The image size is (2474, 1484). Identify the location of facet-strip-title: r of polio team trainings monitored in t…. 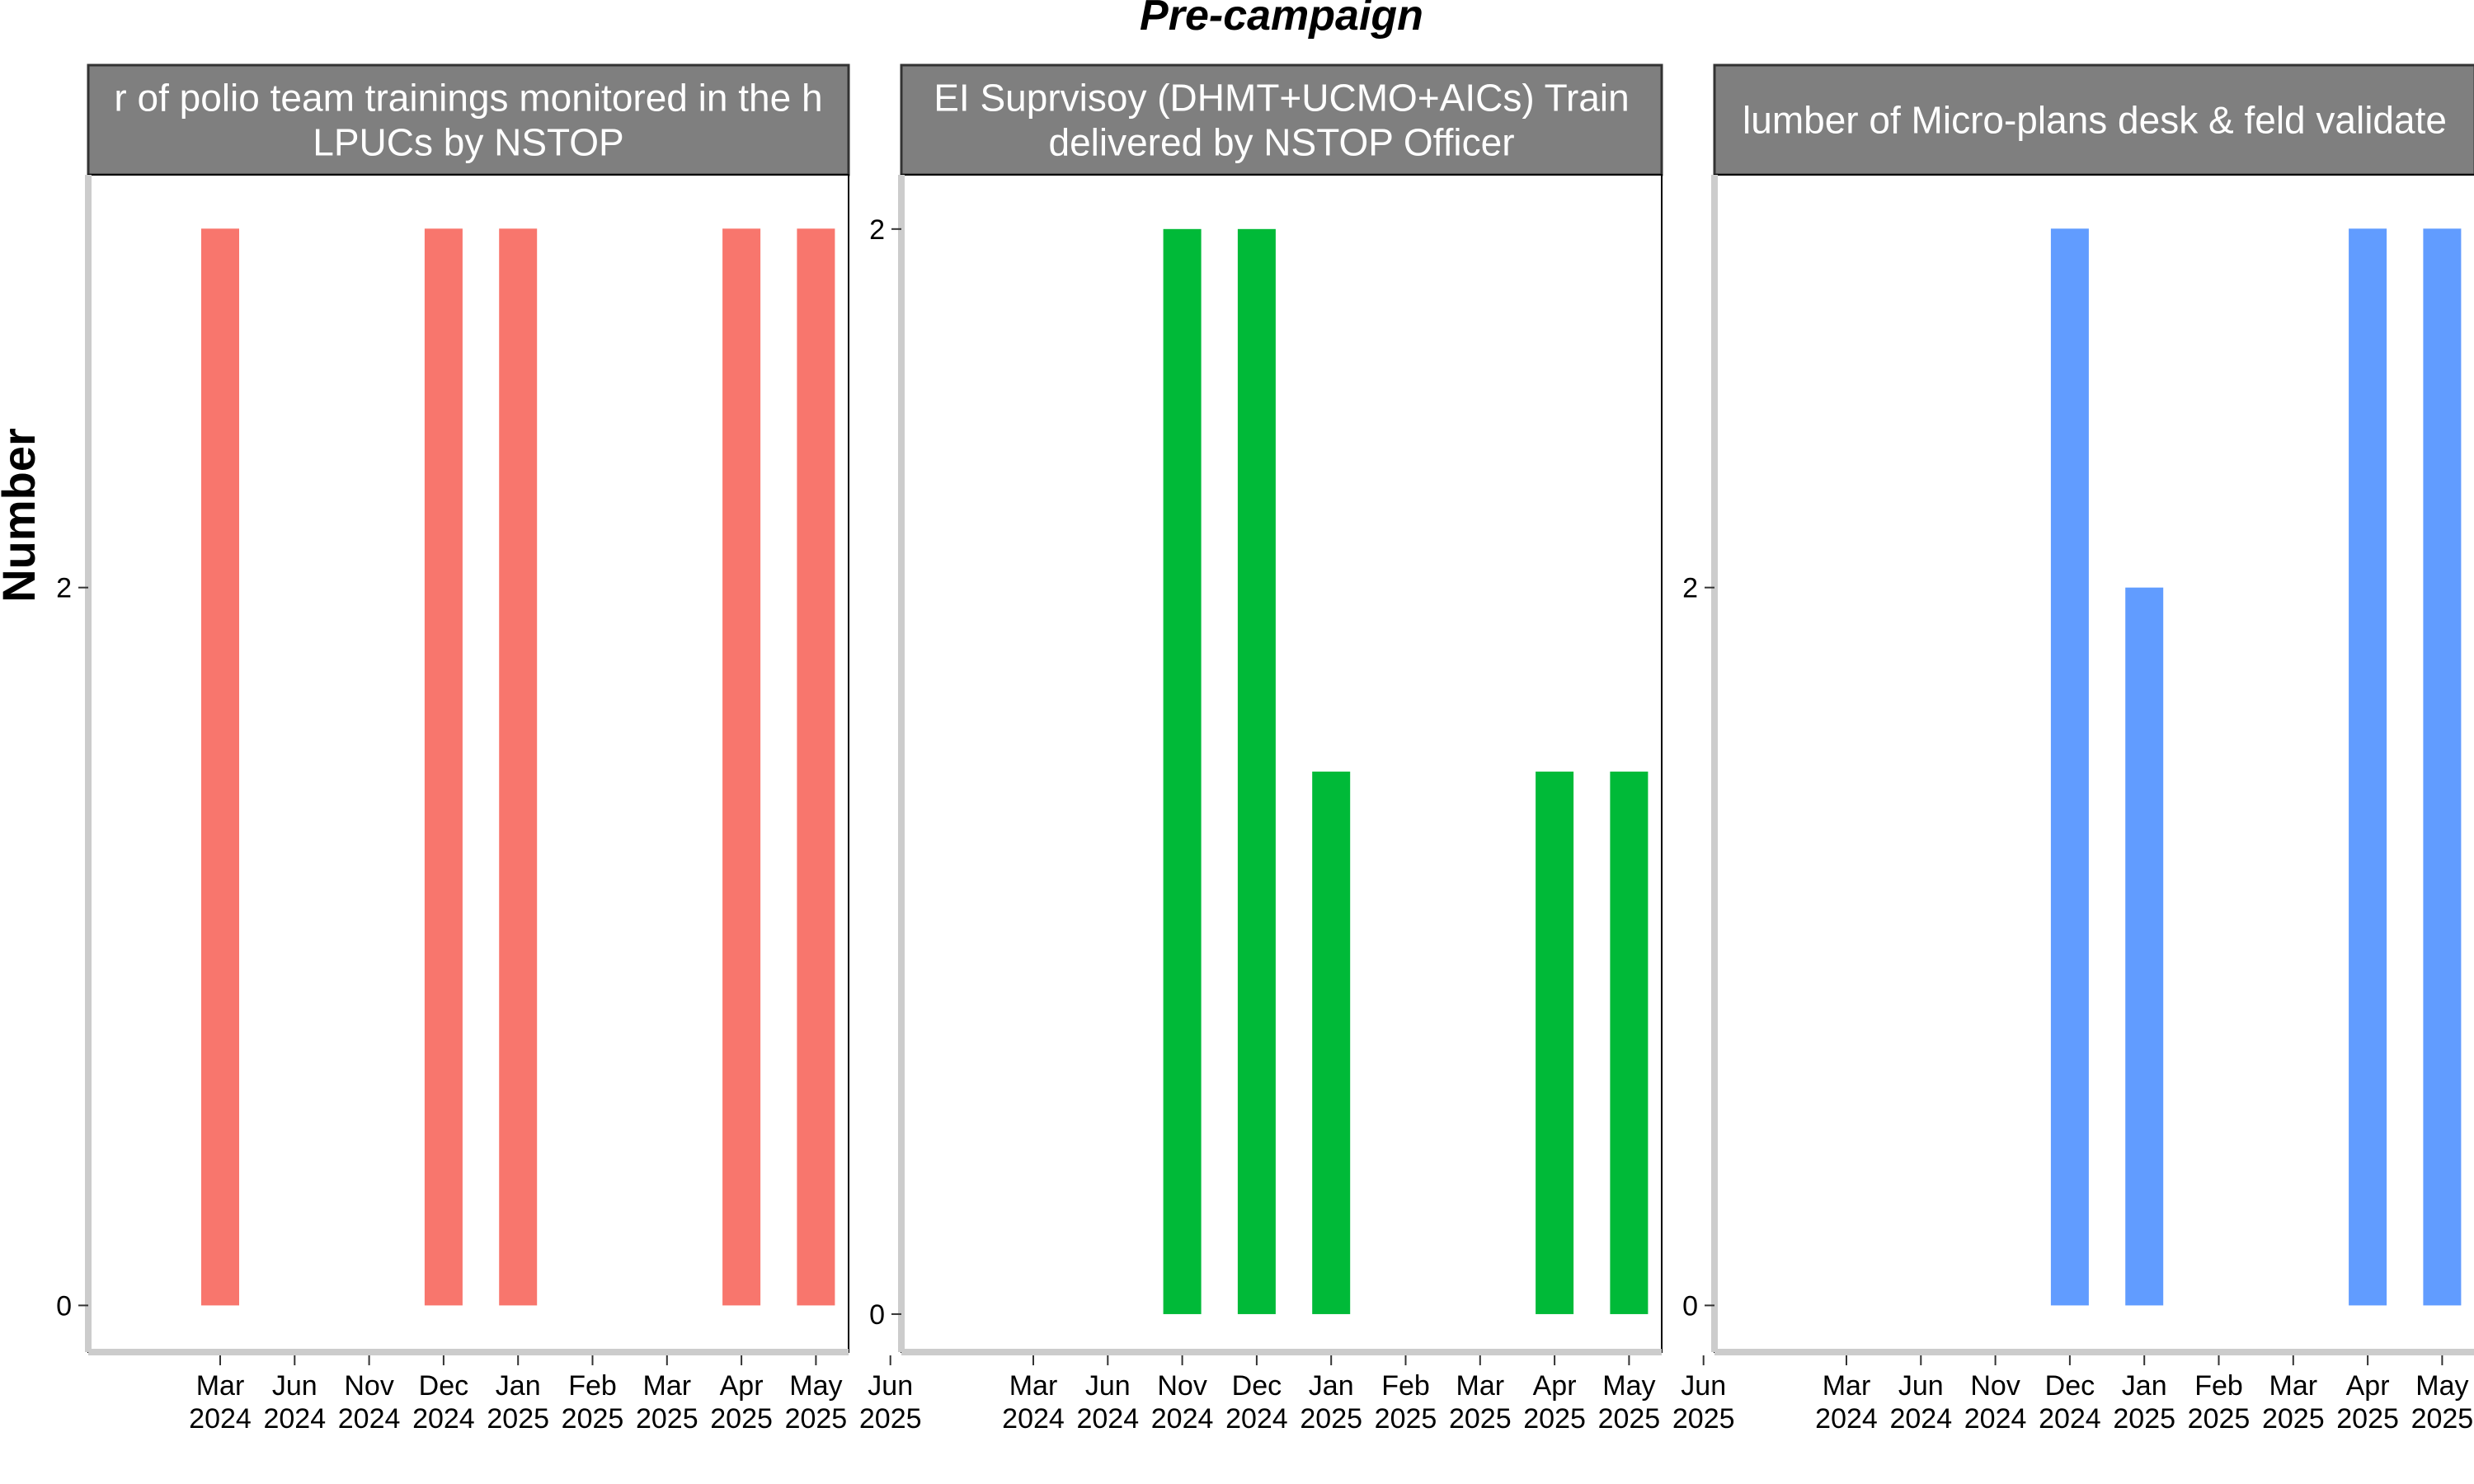
(468, 120).